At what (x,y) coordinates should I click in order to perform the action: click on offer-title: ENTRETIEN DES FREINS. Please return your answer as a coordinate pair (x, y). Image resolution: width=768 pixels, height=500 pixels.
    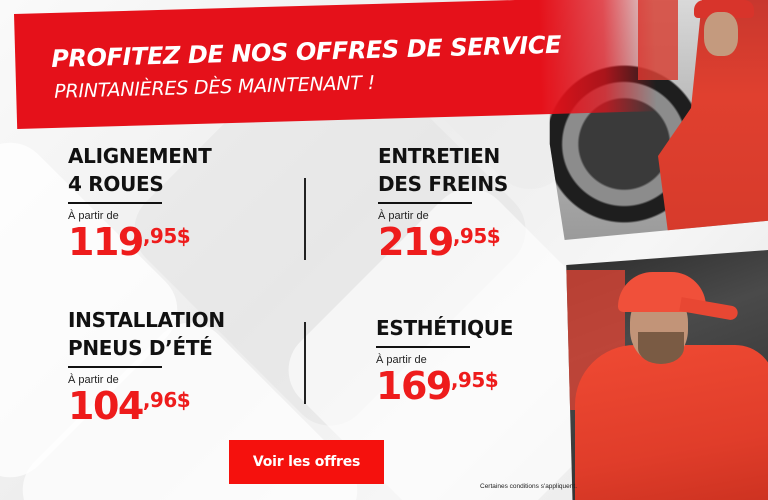
    Looking at the image, I should click on (443, 170).